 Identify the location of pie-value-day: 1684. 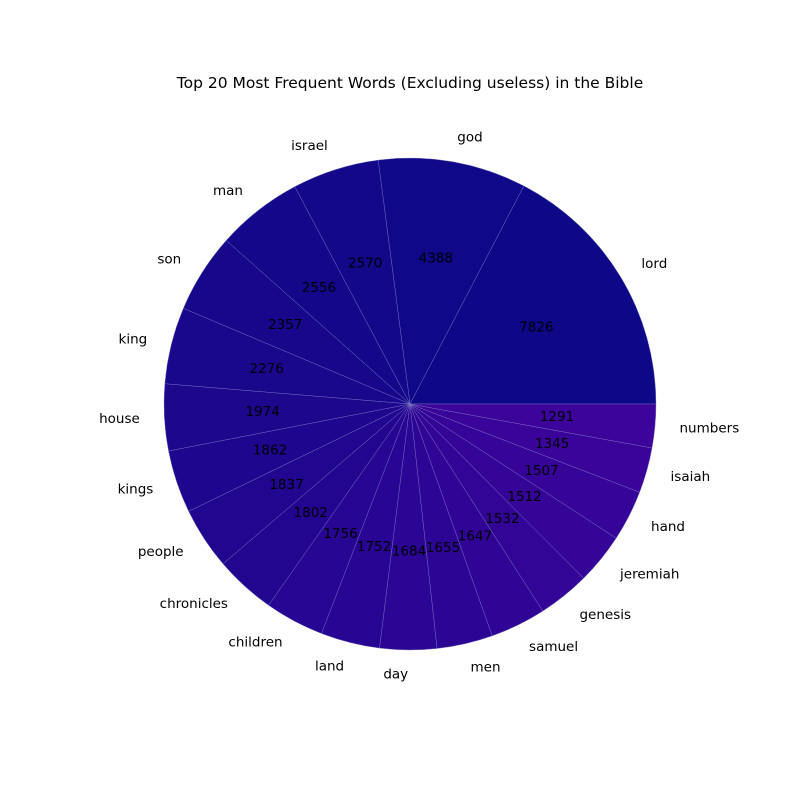
(409, 552).